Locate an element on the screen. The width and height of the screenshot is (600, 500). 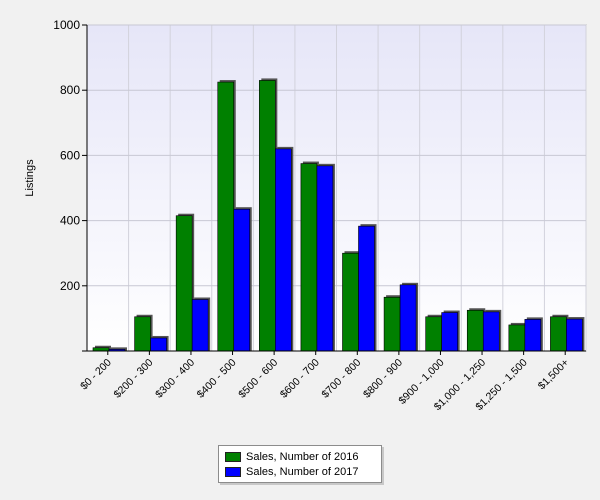
x-tick-label: $800 - 900 is located at coordinates (383, 379).